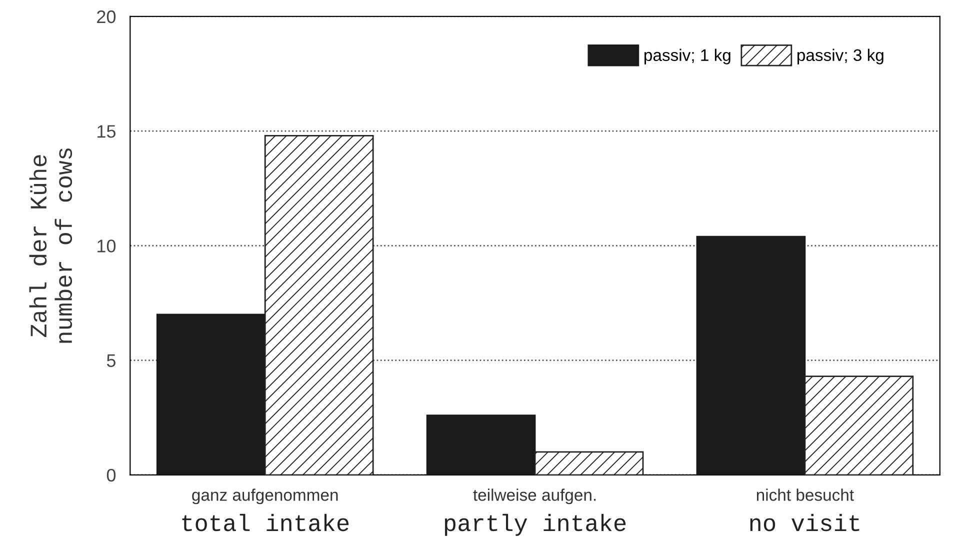  Describe the element at coordinates (111, 360) in the screenshot. I see `y-tick-label: 5` at that location.